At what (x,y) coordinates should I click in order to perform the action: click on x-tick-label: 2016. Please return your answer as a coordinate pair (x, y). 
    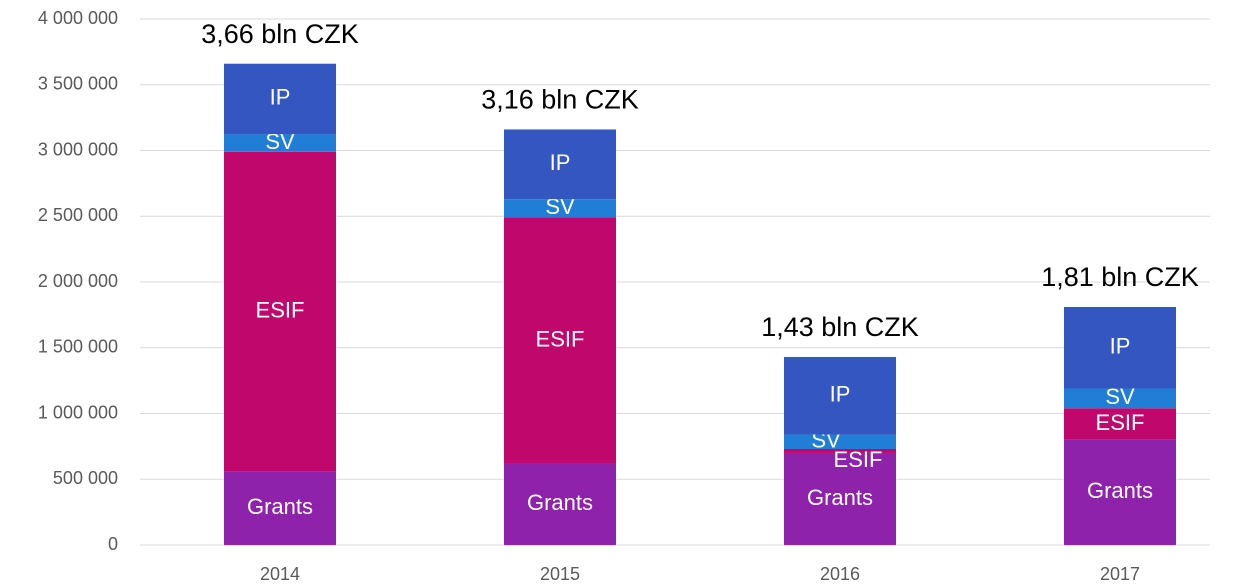
    Looking at the image, I should click on (840, 574).